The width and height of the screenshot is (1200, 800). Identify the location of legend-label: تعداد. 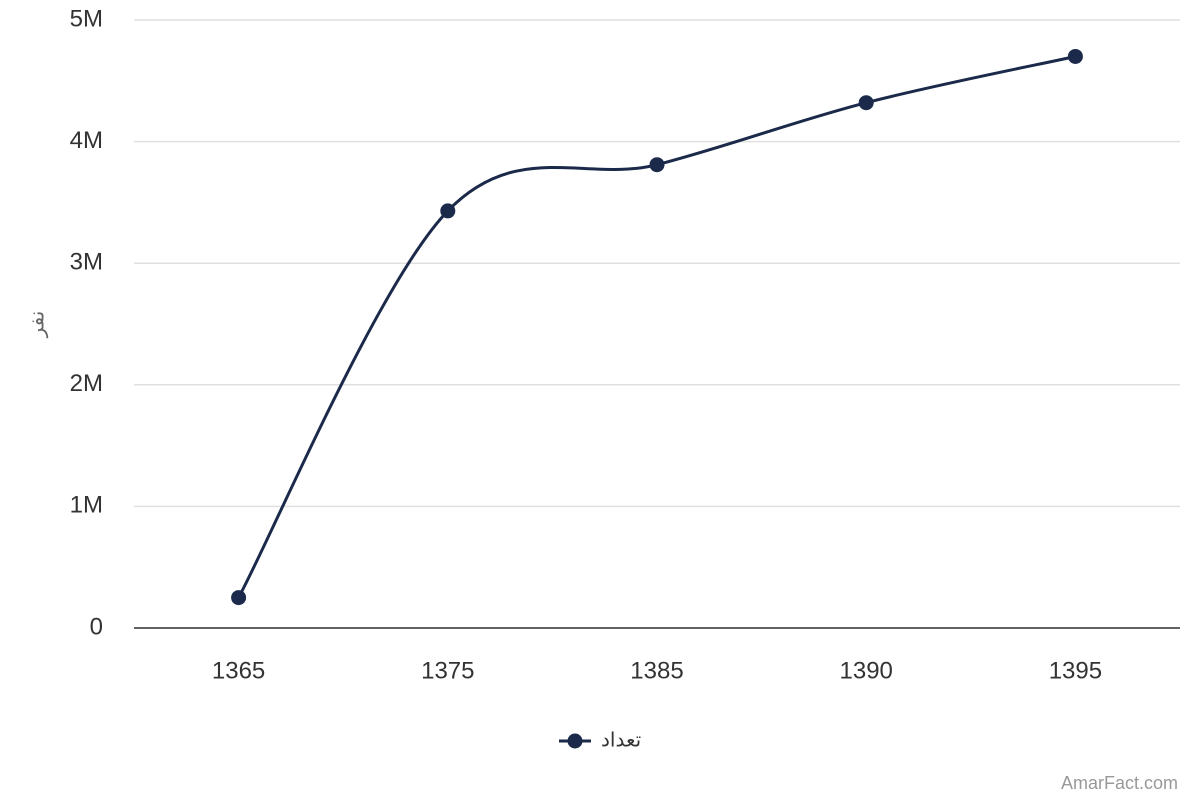
(621, 740).